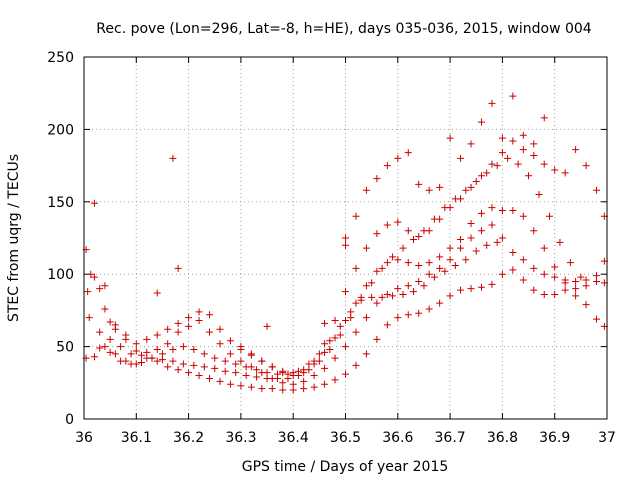 The image size is (640, 480). What do you see at coordinates (450, 438) in the screenshot?
I see `x-tick-label: 36.7` at bounding box center [450, 438].